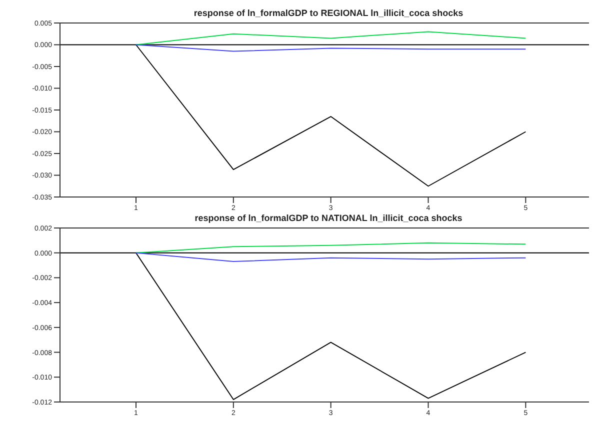  I want to click on chart-title: response of ln_formalGDP to REGIONAL ln_illicit_coca shocks, so click(328, 14).